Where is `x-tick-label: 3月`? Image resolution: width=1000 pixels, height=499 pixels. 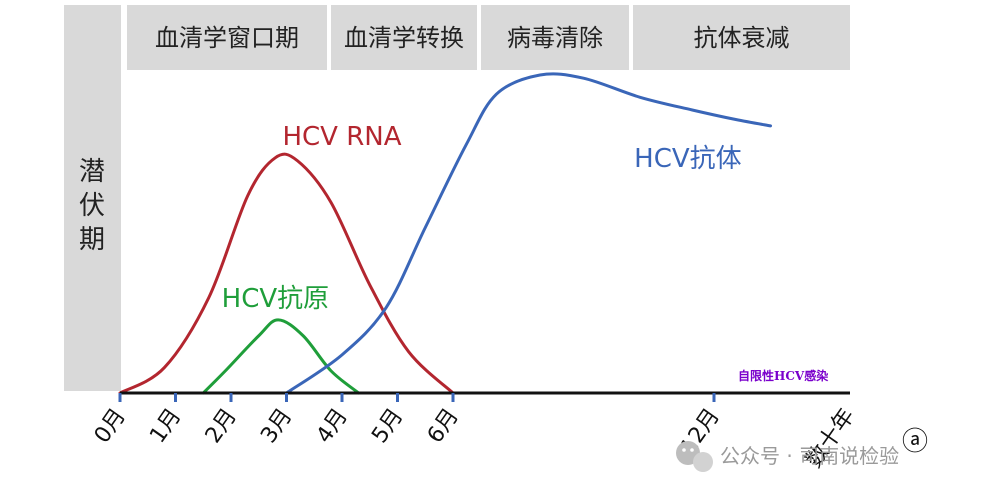
x-tick-label: 3月 is located at coordinates (276, 426).